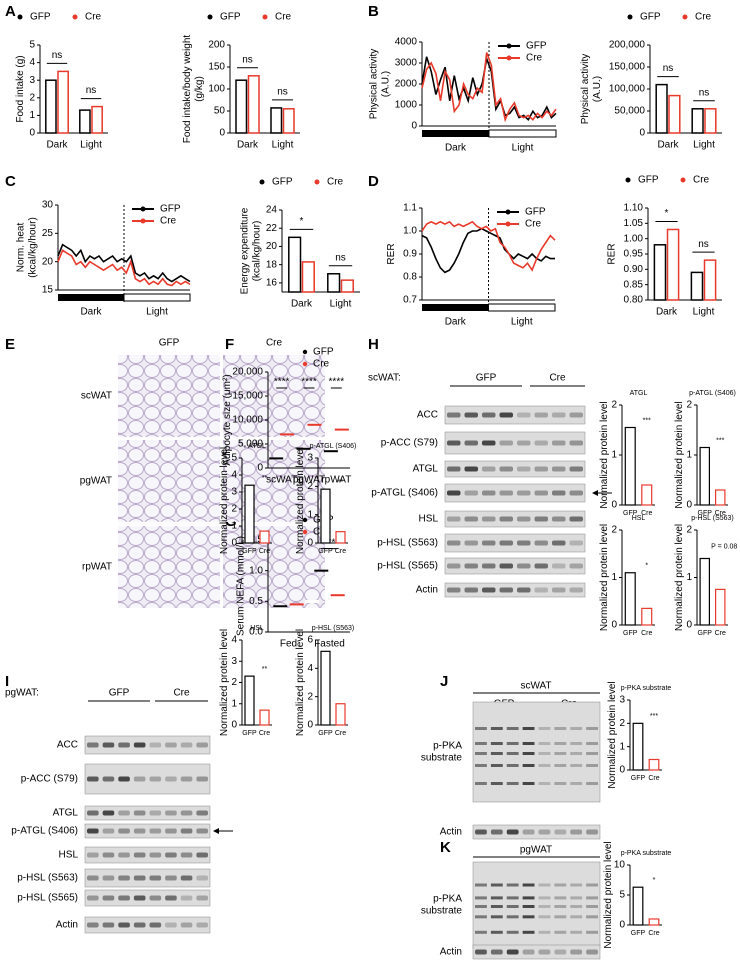 The image size is (740, 963). Describe the element at coordinates (7, 681) in the screenshot. I see `panel-letter: I` at that location.